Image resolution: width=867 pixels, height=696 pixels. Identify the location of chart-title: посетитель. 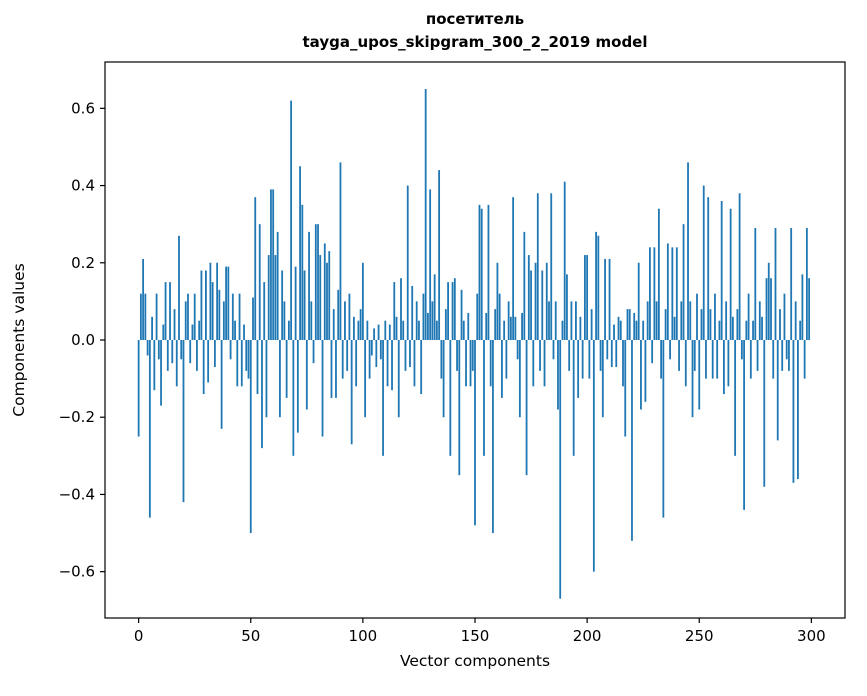
(475, 19).